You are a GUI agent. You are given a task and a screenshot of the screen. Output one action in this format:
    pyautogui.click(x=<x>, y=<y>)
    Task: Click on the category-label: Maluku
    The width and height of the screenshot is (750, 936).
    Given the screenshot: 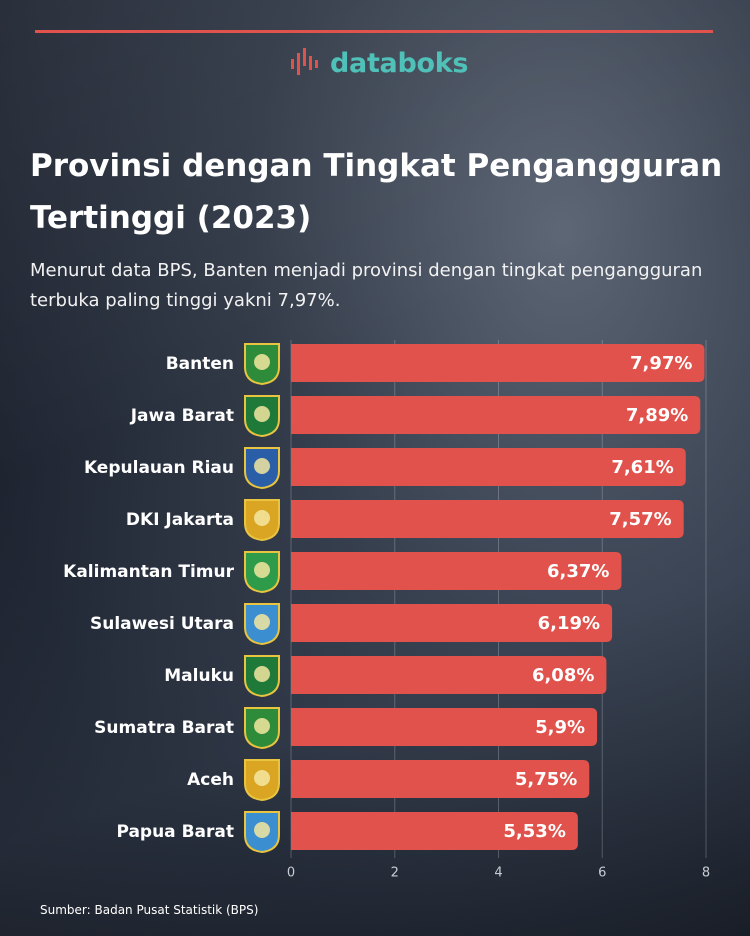 What is the action you would take?
    pyautogui.click(x=199, y=676)
    